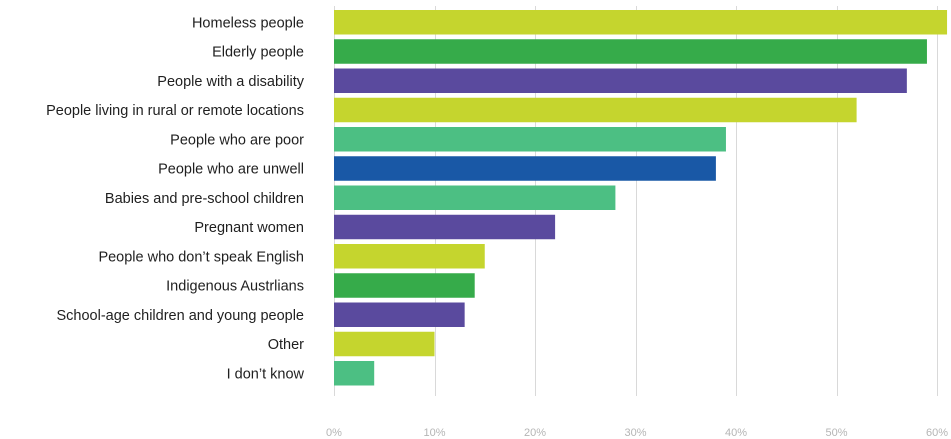 The height and width of the screenshot is (439, 951). Describe the element at coordinates (201, 257) in the screenshot. I see `category-label: People who don’t speak English` at that location.